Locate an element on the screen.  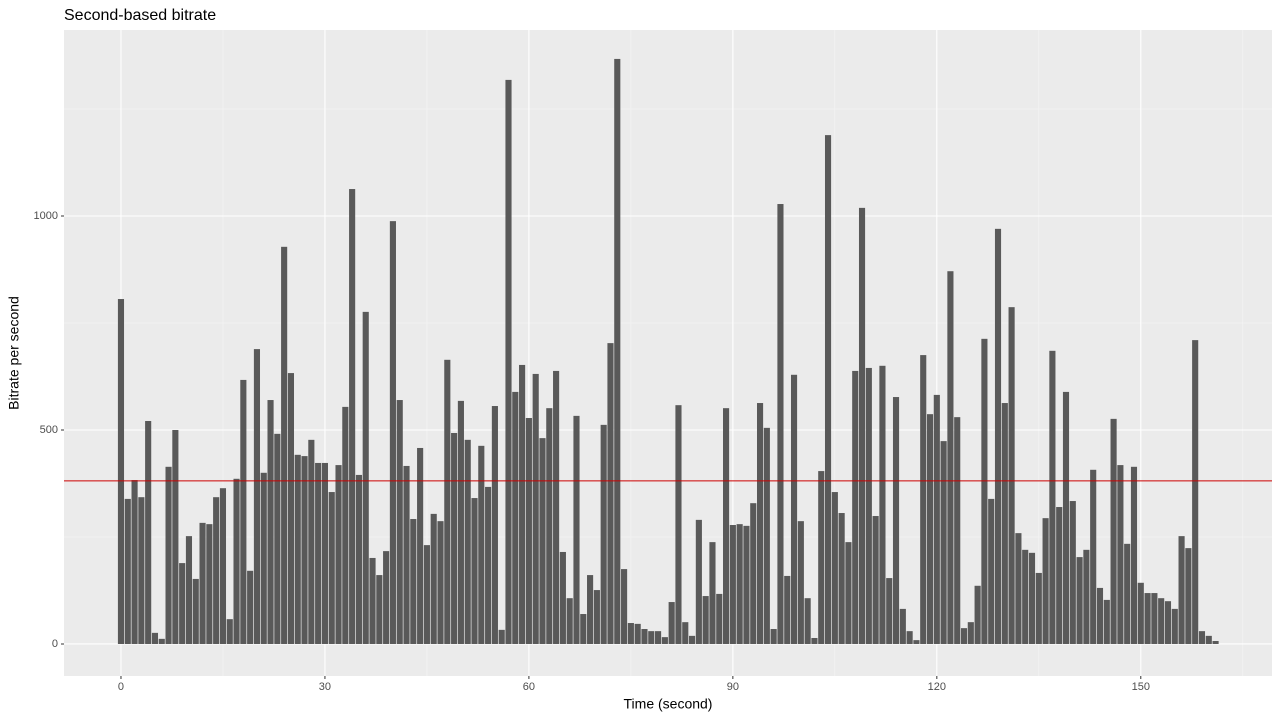
y-tick-label: 0 is located at coordinates (55, 644).